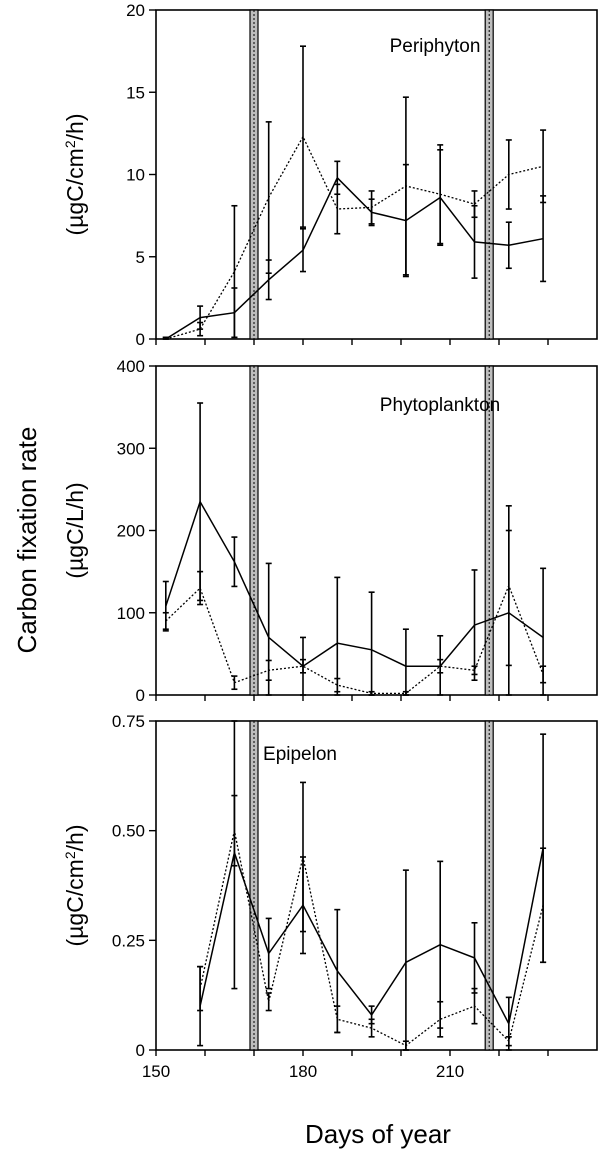  I want to click on y-tick-label: 0.50, so click(128, 831).